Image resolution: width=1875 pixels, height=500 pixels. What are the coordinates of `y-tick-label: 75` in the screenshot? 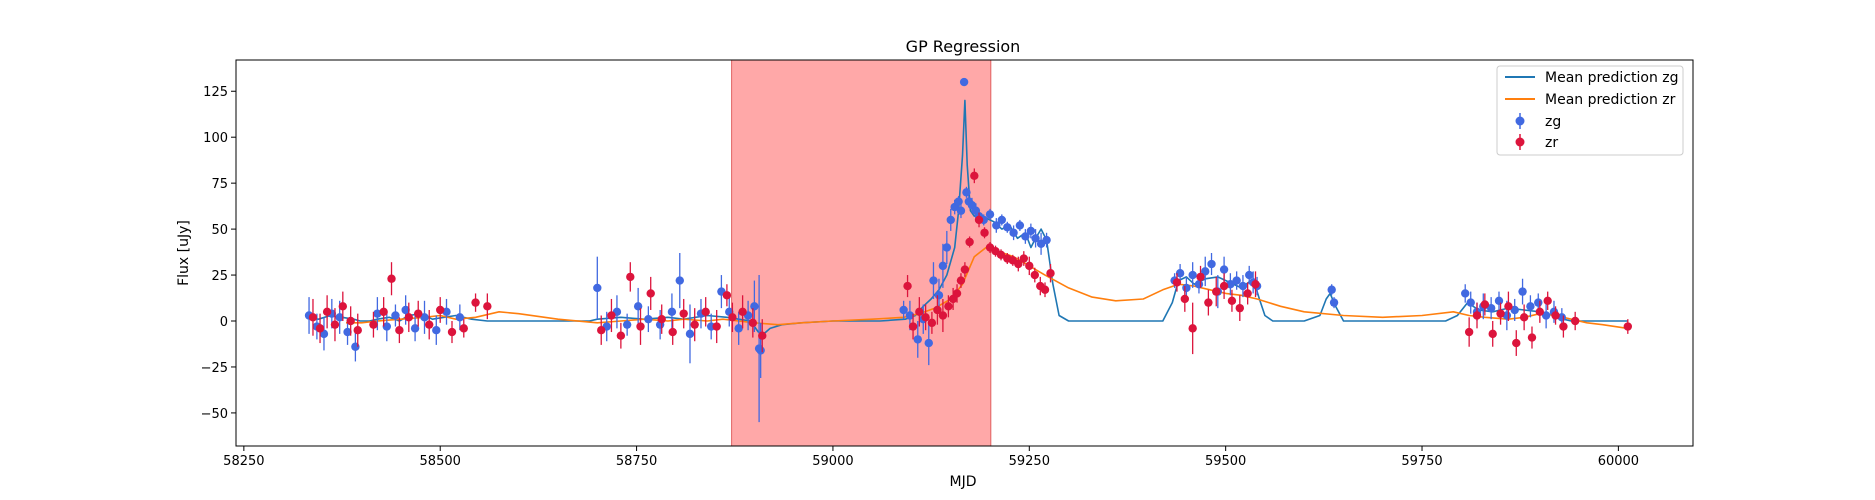 It's located at (219, 184).